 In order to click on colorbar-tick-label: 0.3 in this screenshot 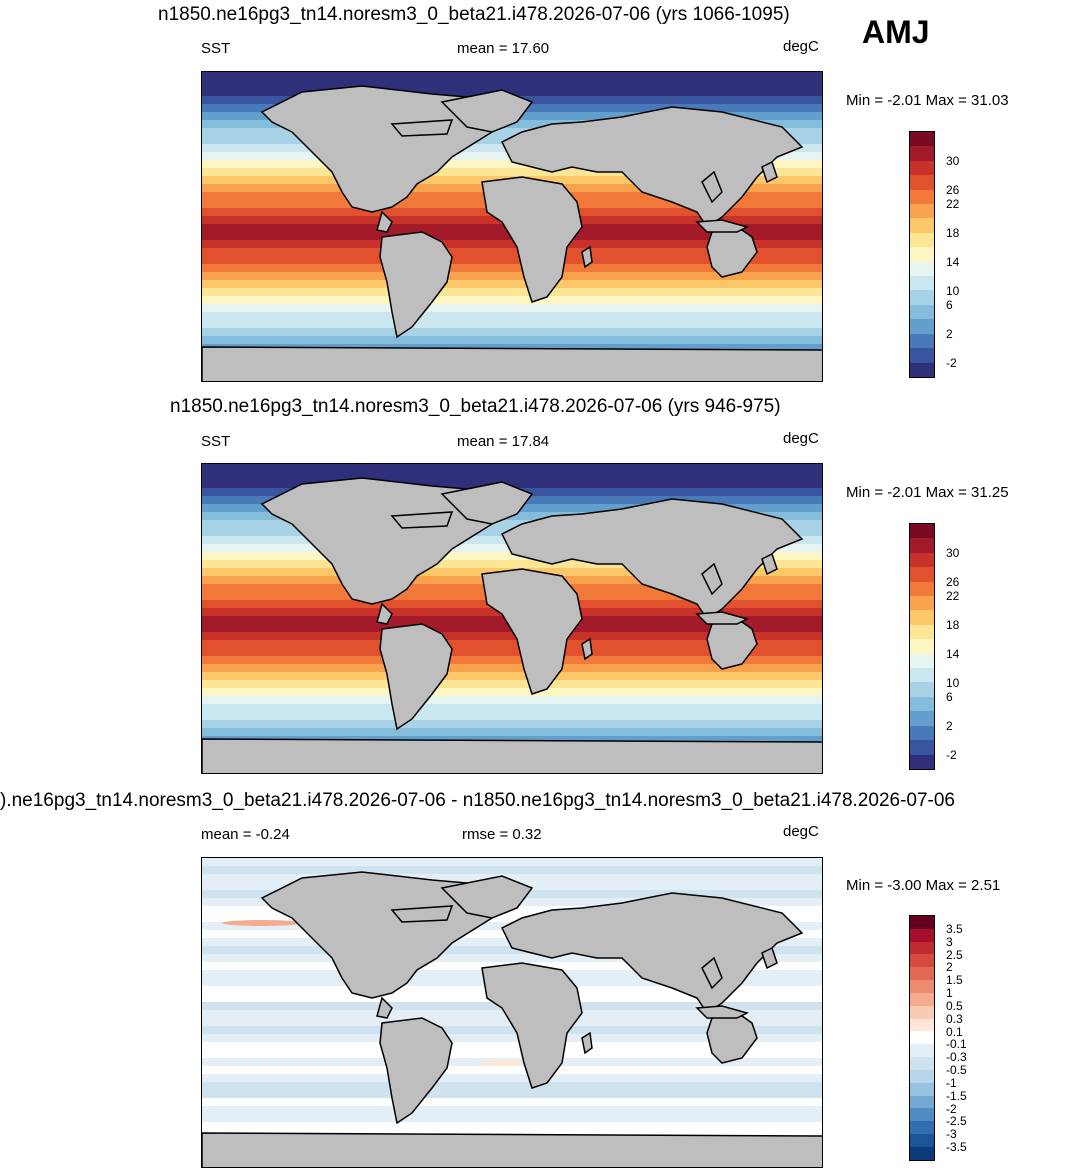, I will do `click(954, 1018)`.